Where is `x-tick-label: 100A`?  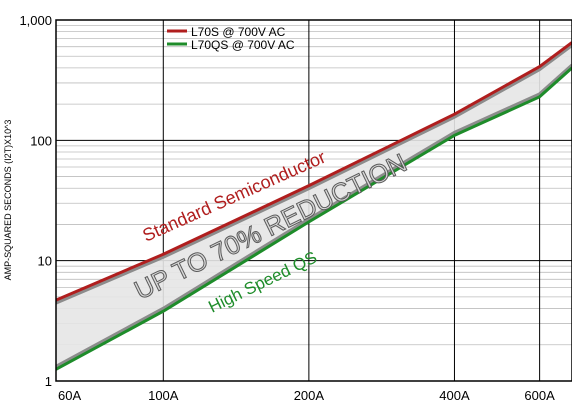
x-tick-label: 100A is located at coordinates (163, 395).